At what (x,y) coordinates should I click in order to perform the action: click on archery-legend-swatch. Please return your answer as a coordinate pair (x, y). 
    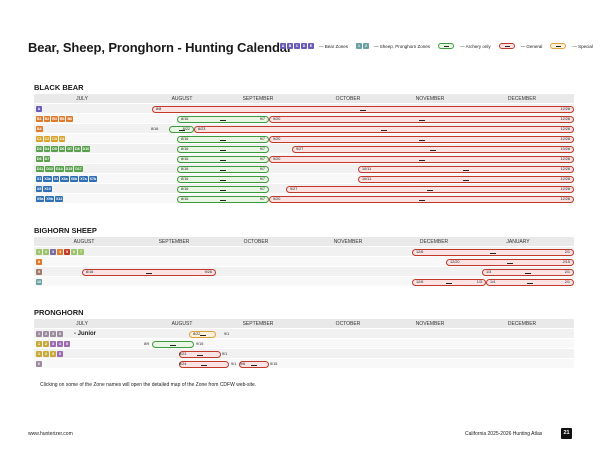
    Looking at the image, I should click on (446, 46).